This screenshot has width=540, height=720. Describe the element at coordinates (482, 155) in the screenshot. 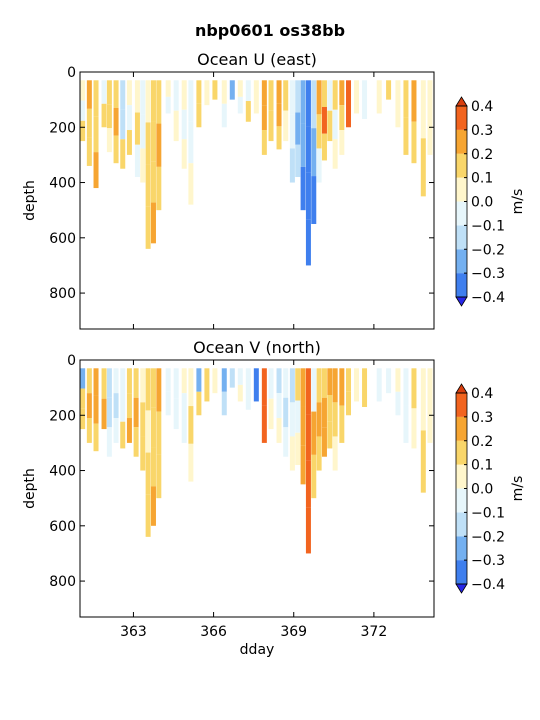

I see `colorbar-tick-label: 0.2` at that location.